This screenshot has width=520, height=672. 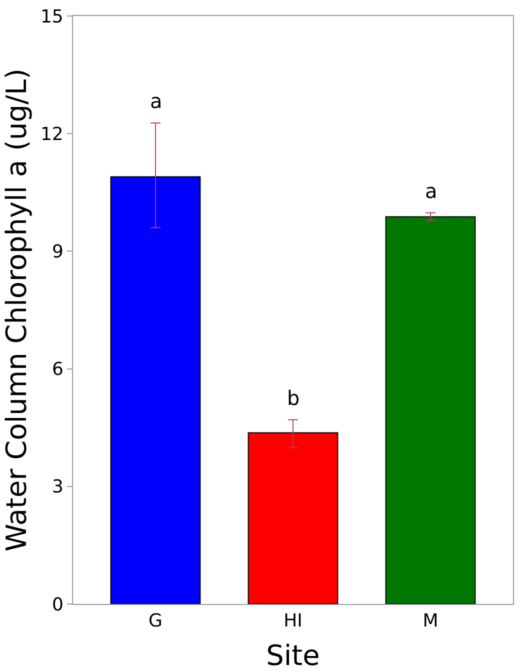 What do you see at coordinates (58, 487) in the screenshot?
I see `y-tick-label: 3` at bounding box center [58, 487].